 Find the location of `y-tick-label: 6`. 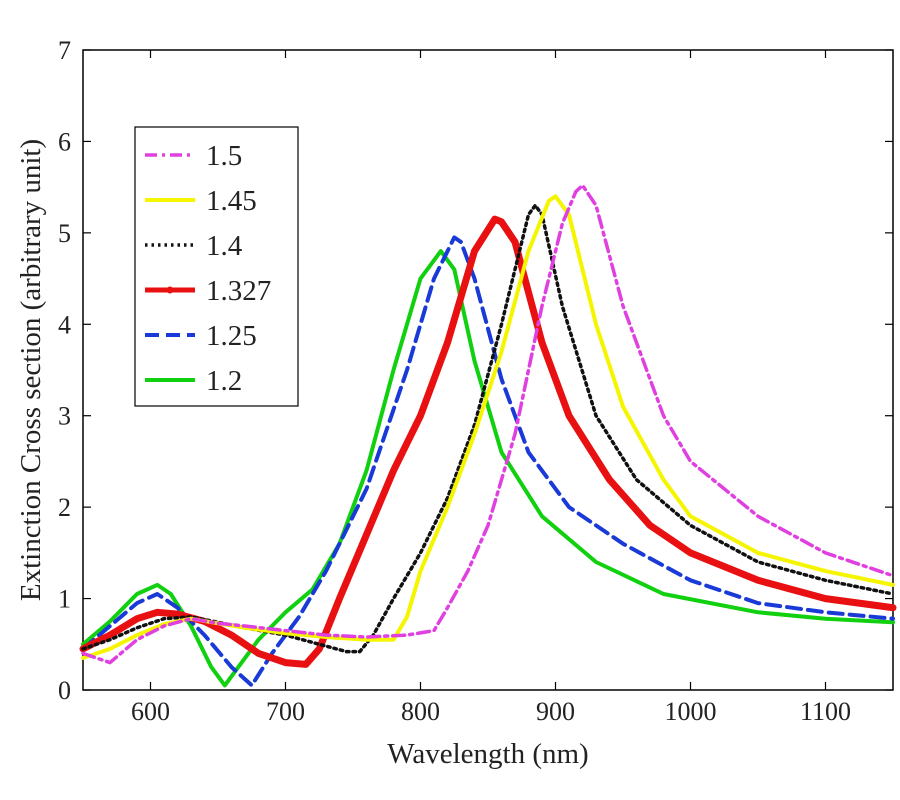

y-tick-label: 6 is located at coordinates (64, 141).